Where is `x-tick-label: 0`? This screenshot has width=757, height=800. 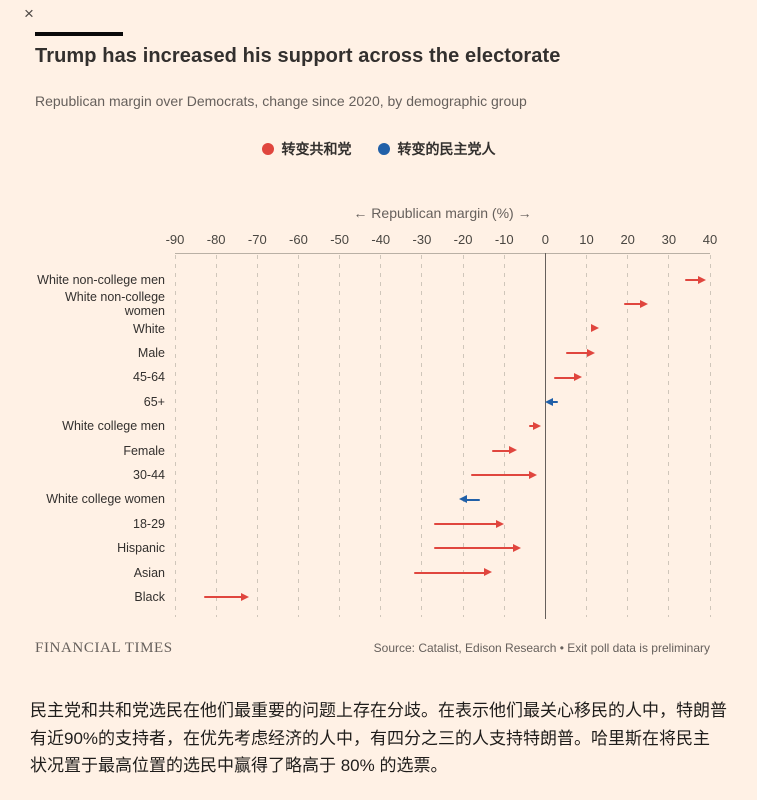 x-tick-label: 0 is located at coordinates (545, 239).